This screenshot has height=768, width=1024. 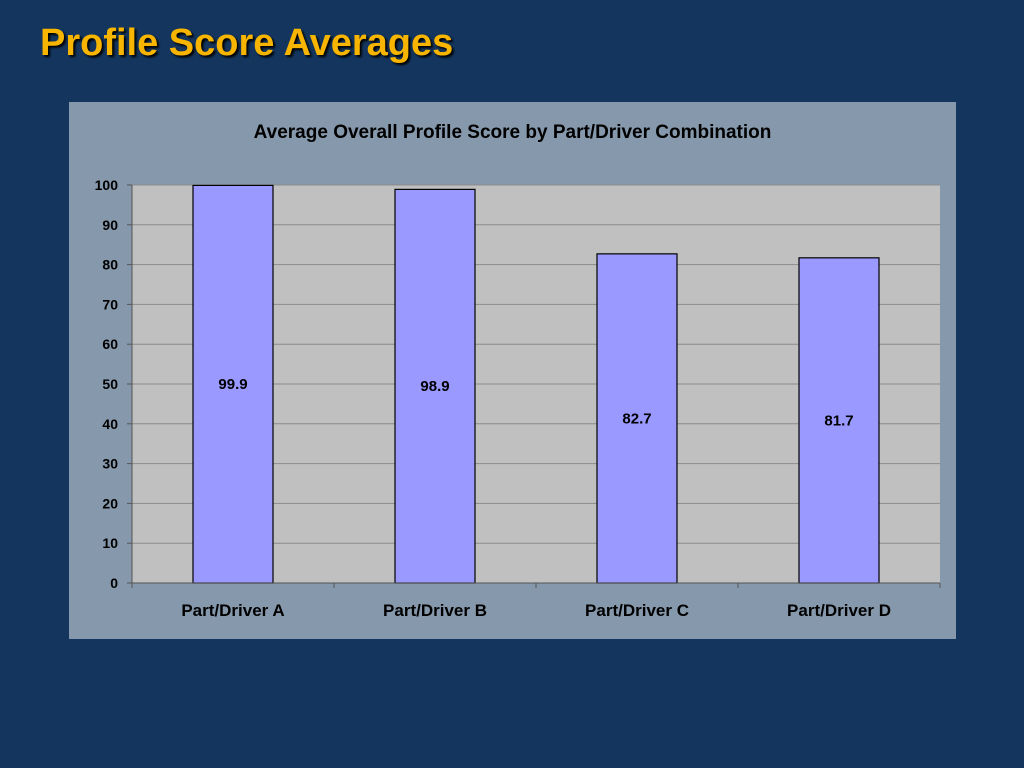 I want to click on y-axis-ticks: 0 10 20 30 40 50 60 70 80 90 100, so click(x=113, y=384).